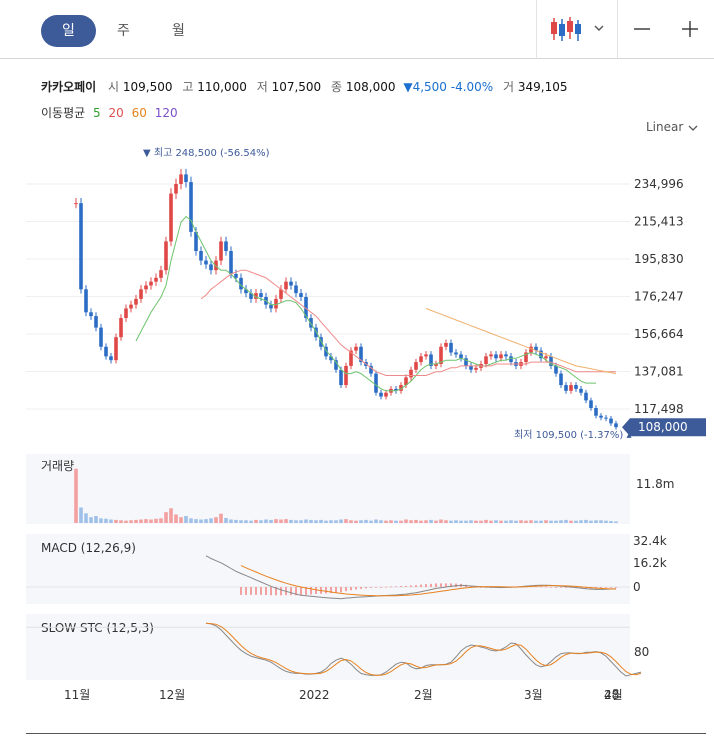  Describe the element at coordinates (68, 31) in the screenshot. I see `tab-daily: 일` at that location.